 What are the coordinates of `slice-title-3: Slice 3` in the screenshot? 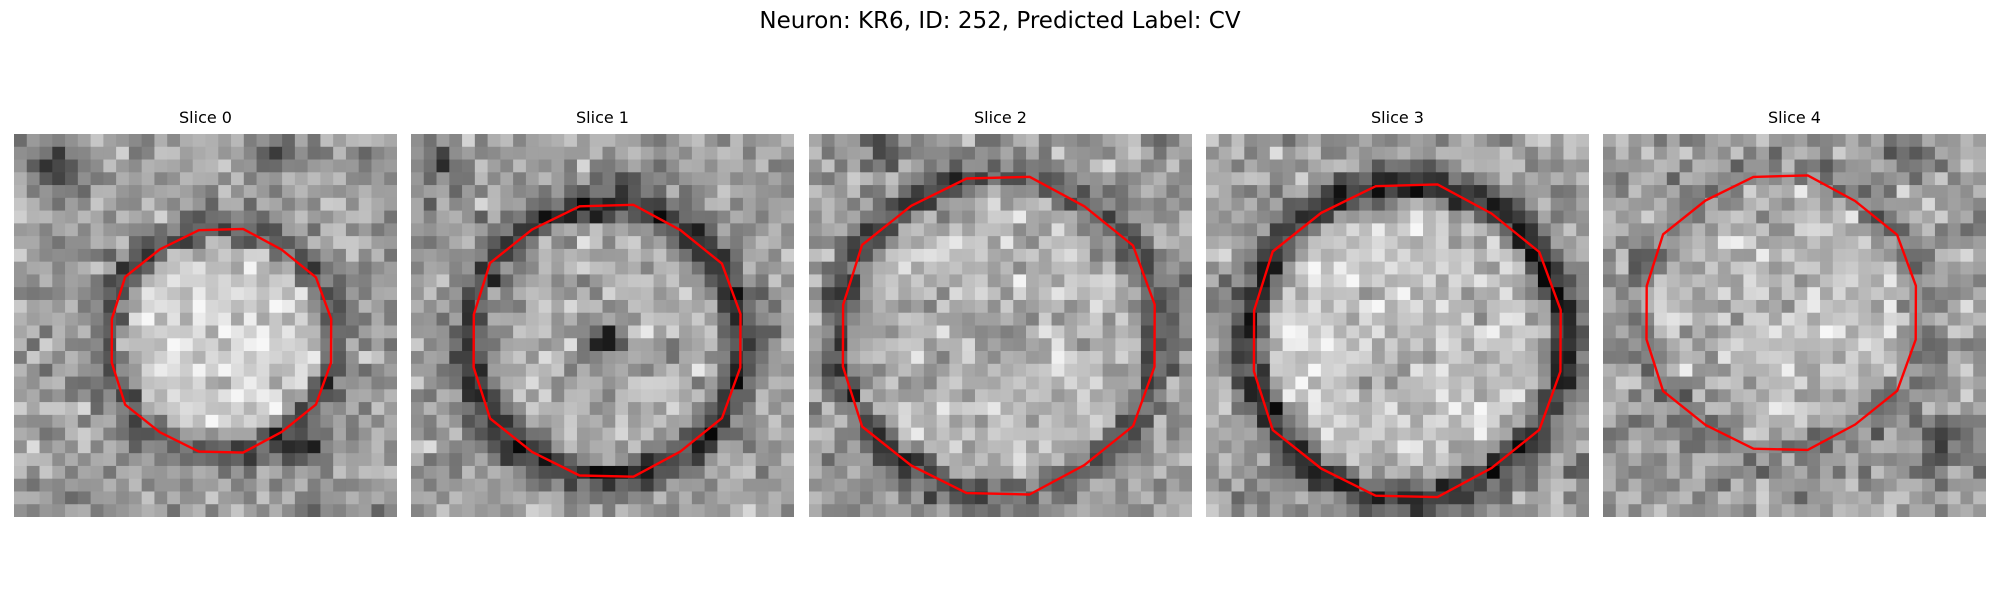 It's located at (1397, 117).